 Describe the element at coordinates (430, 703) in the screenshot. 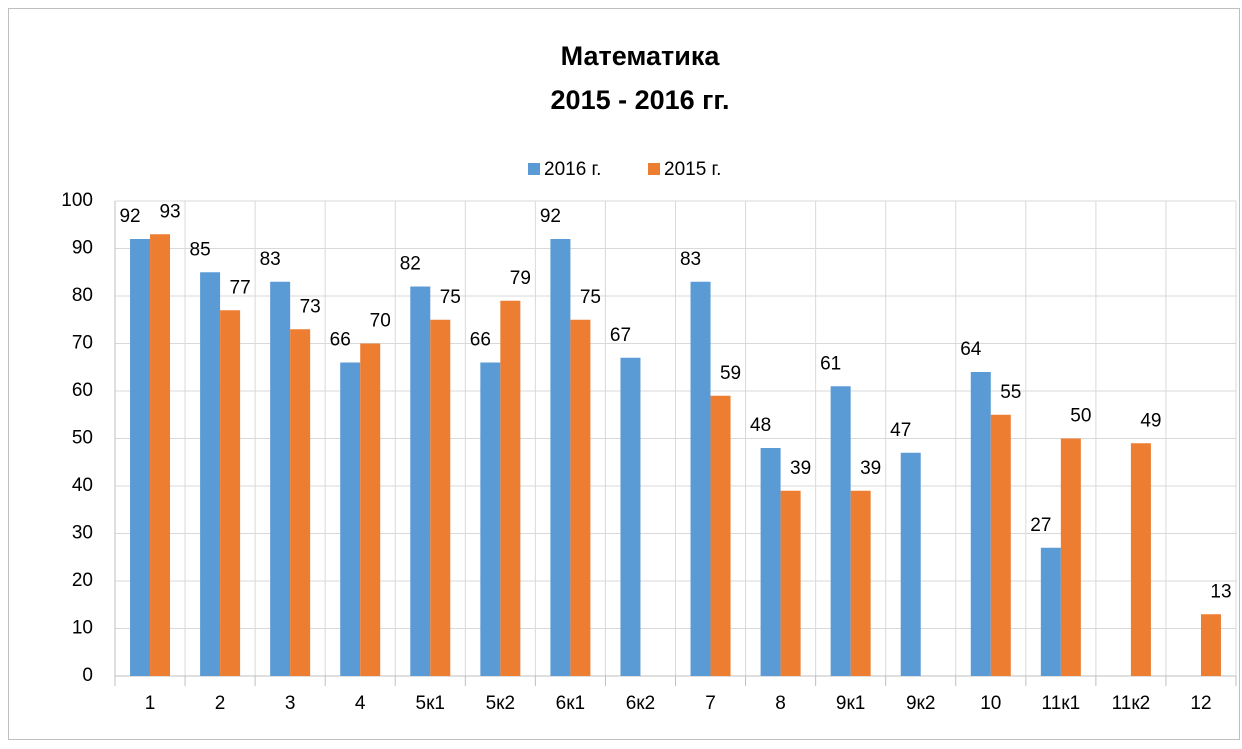

I see `x-tick-label: 5к1` at that location.